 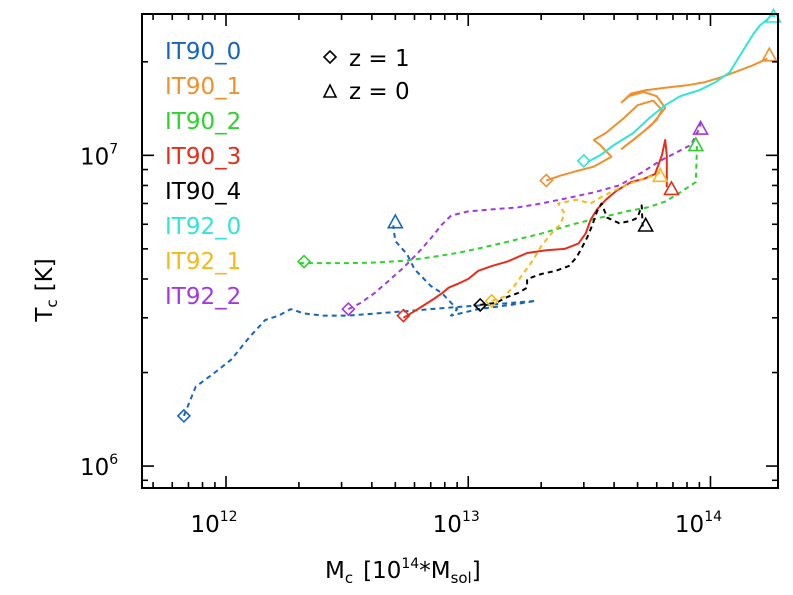 I want to click on legend-entry-it90-4: IT90_4, so click(x=203, y=192).